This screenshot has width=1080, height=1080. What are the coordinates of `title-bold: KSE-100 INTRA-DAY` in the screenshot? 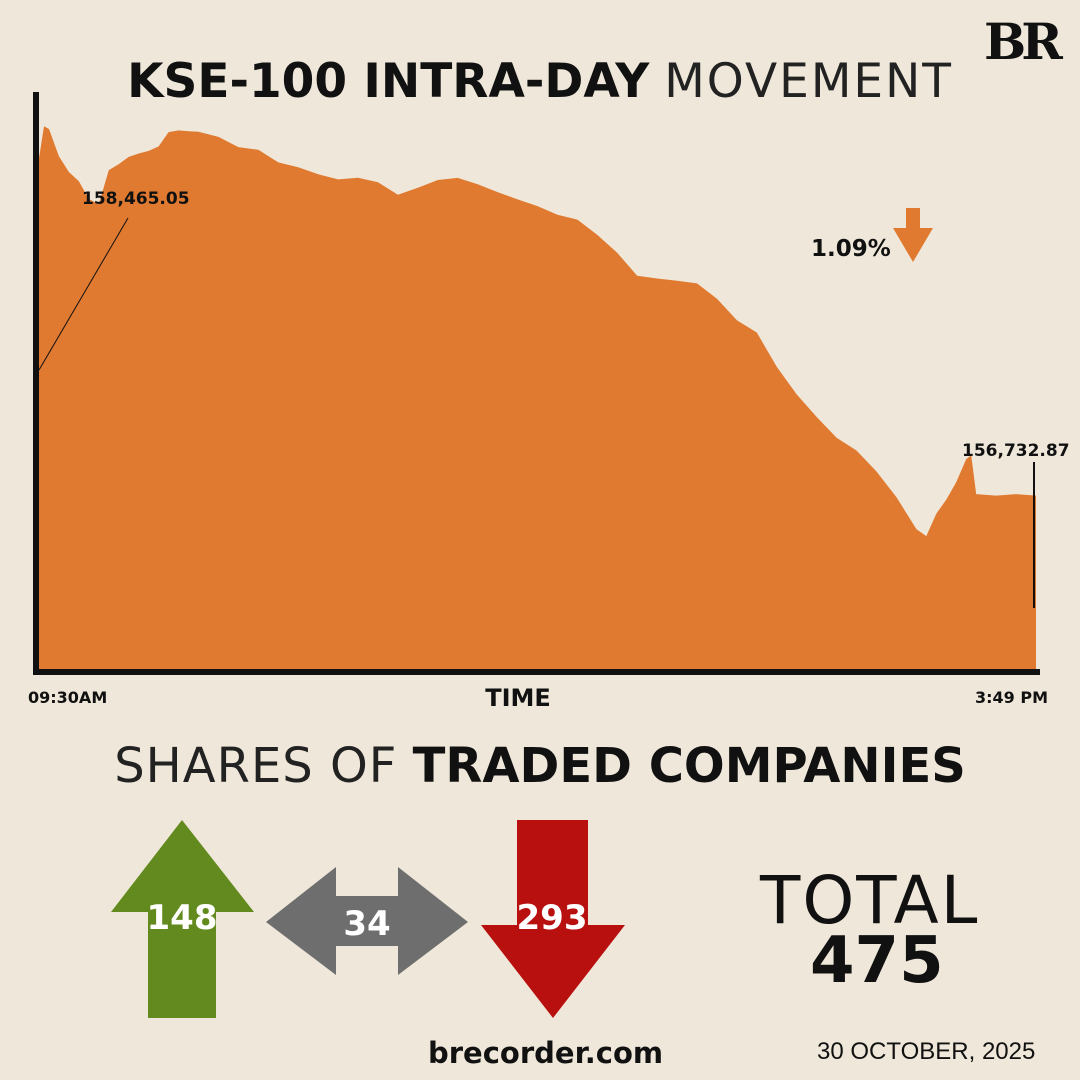 It's located at (388, 81).